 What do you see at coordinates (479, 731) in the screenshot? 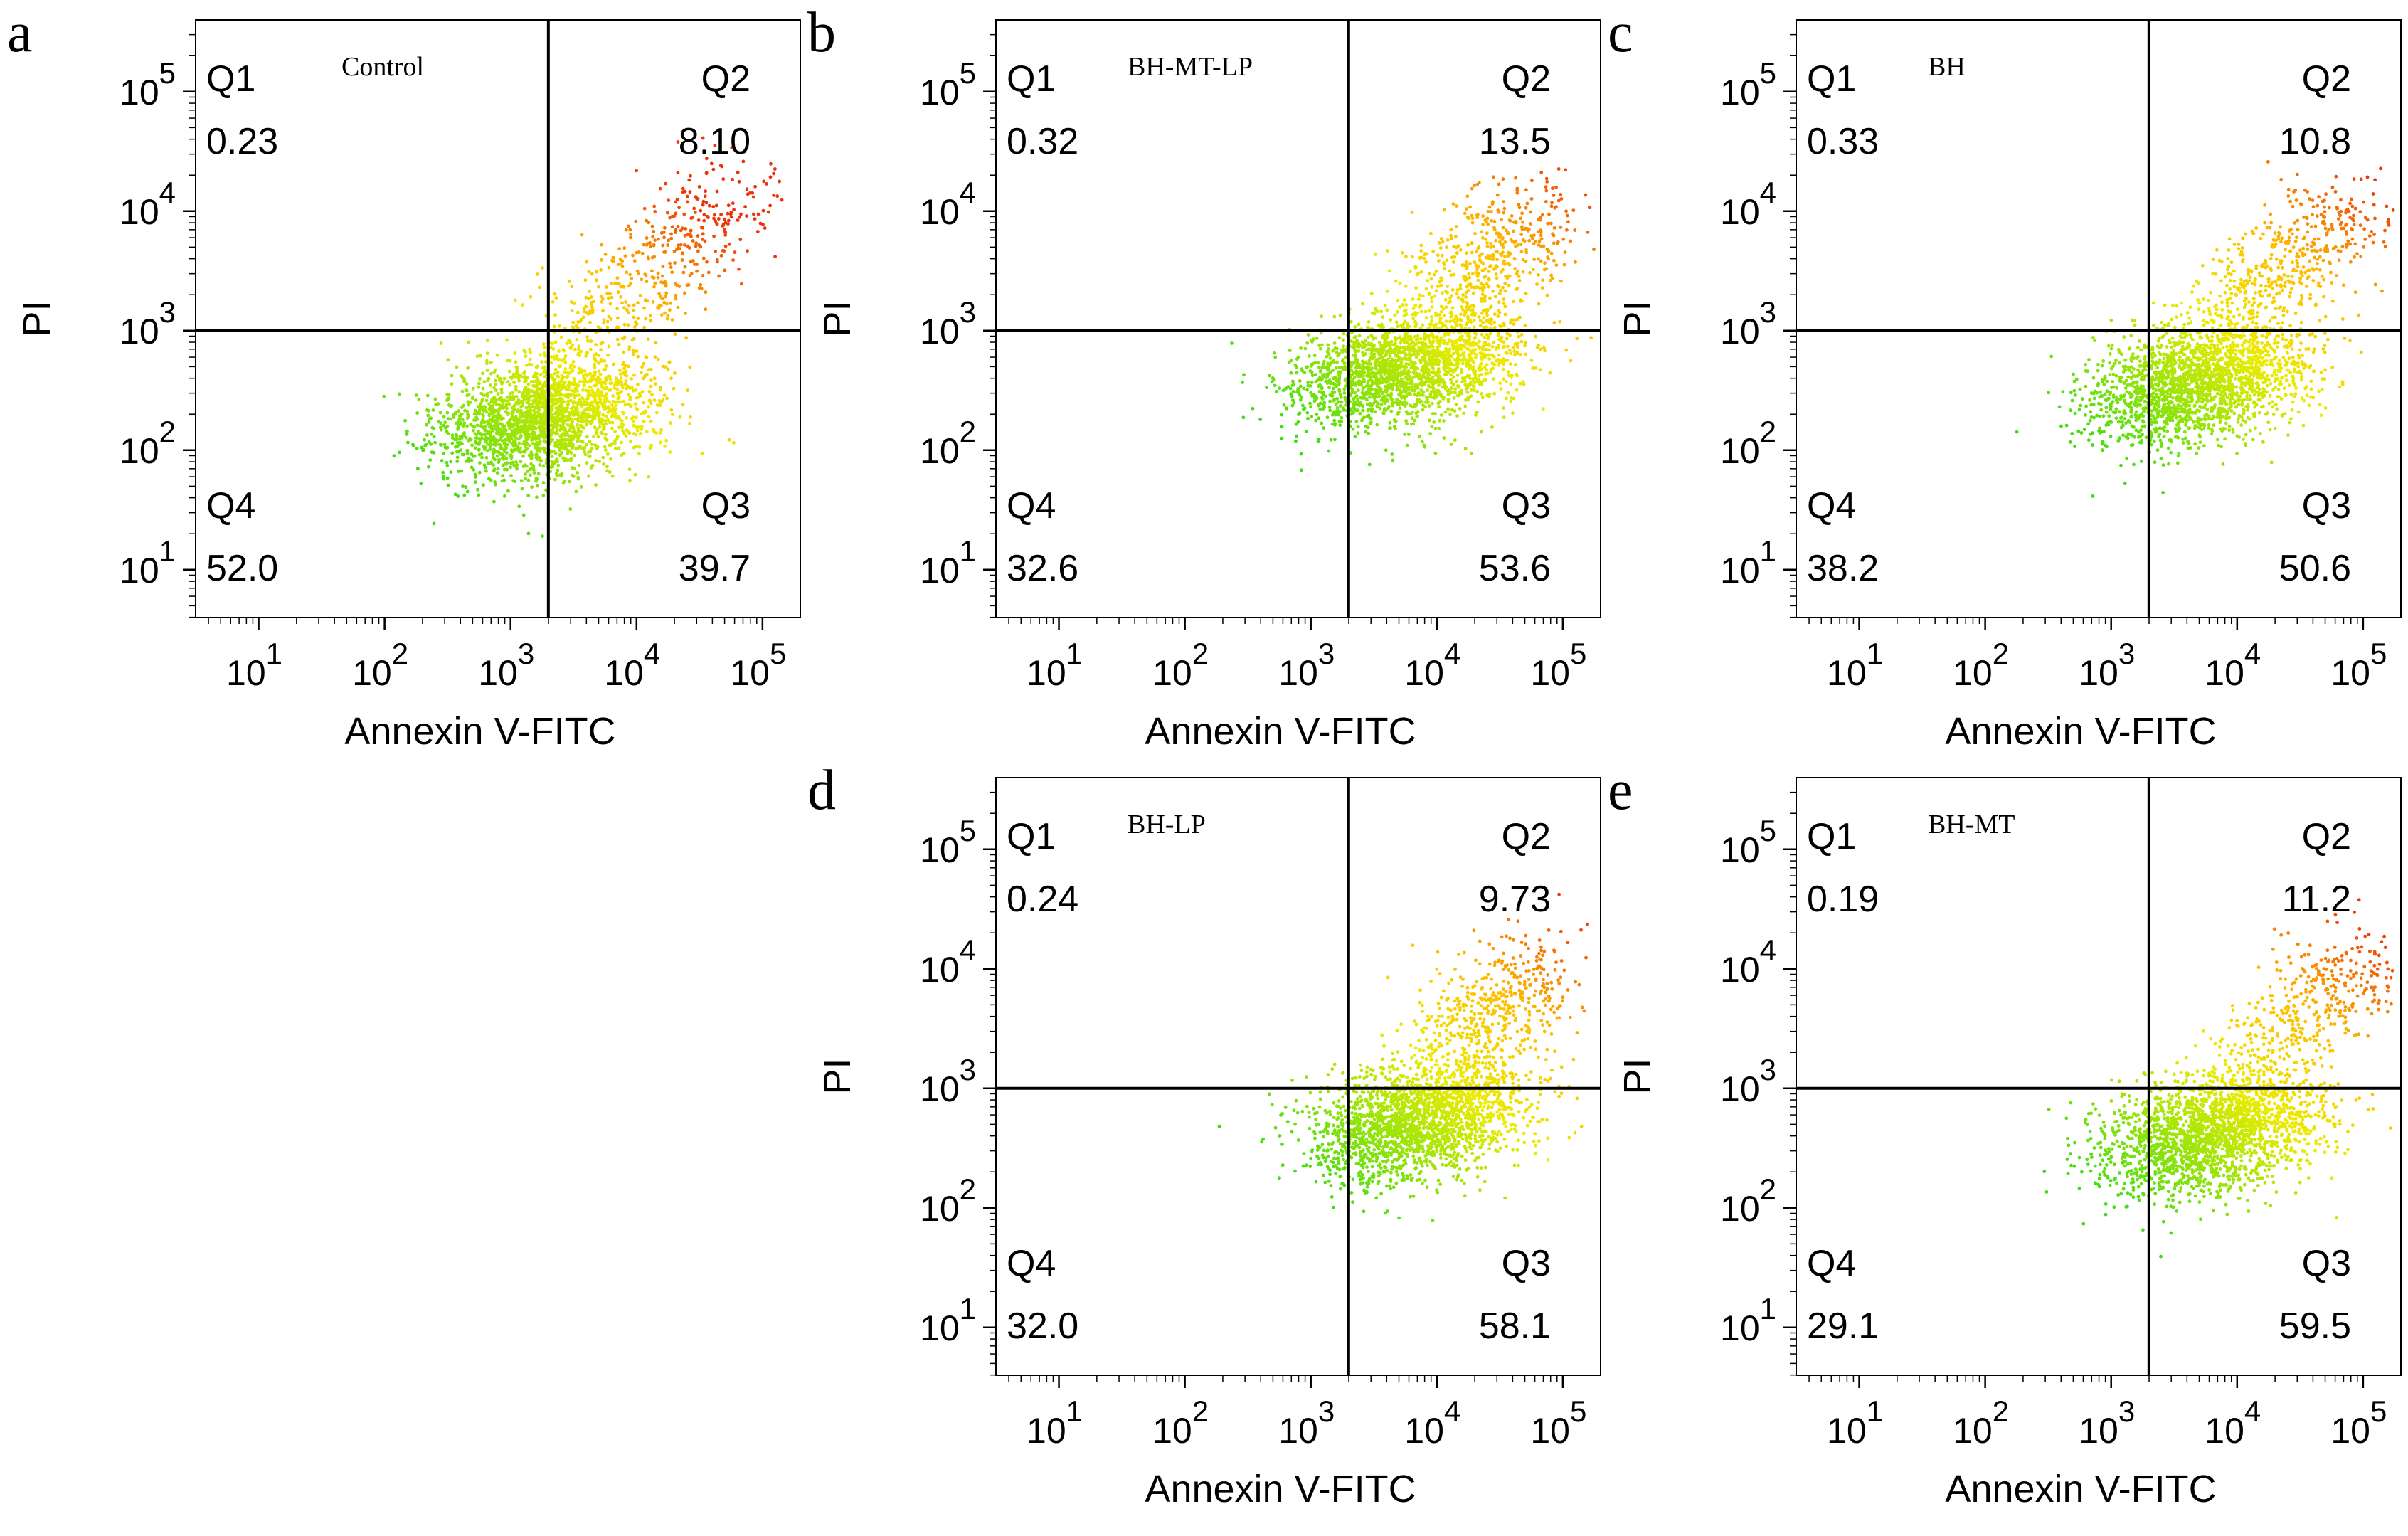
I see `x-axis-label: Annexin V-FITC` at bounding box center [479, 731].